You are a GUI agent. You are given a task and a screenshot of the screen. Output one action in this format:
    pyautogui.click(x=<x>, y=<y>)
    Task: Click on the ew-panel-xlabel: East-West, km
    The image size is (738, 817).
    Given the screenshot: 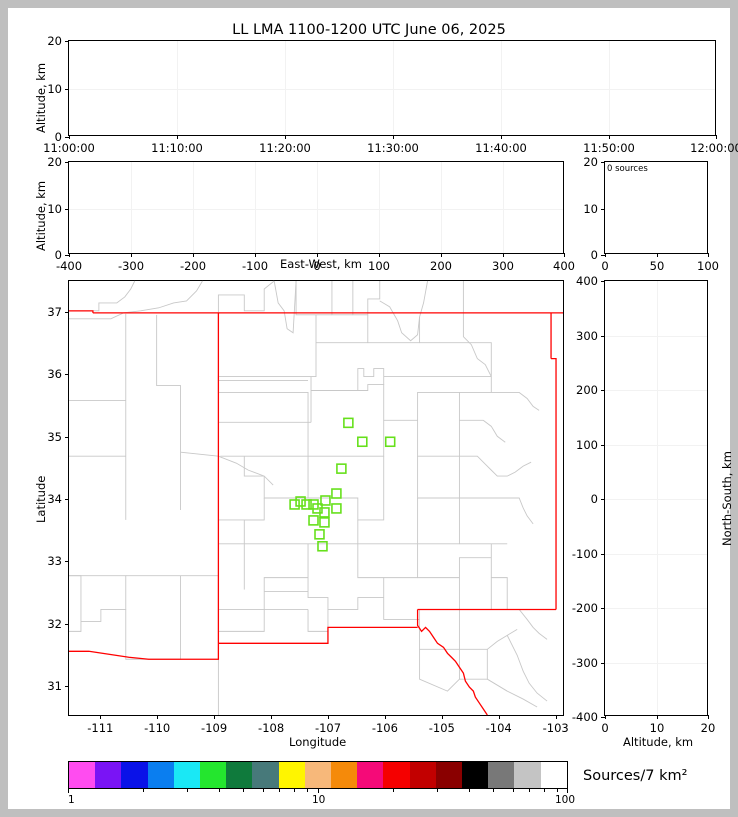 What is the action you would take?
    pyautogui.click(x=321, y=264)
    